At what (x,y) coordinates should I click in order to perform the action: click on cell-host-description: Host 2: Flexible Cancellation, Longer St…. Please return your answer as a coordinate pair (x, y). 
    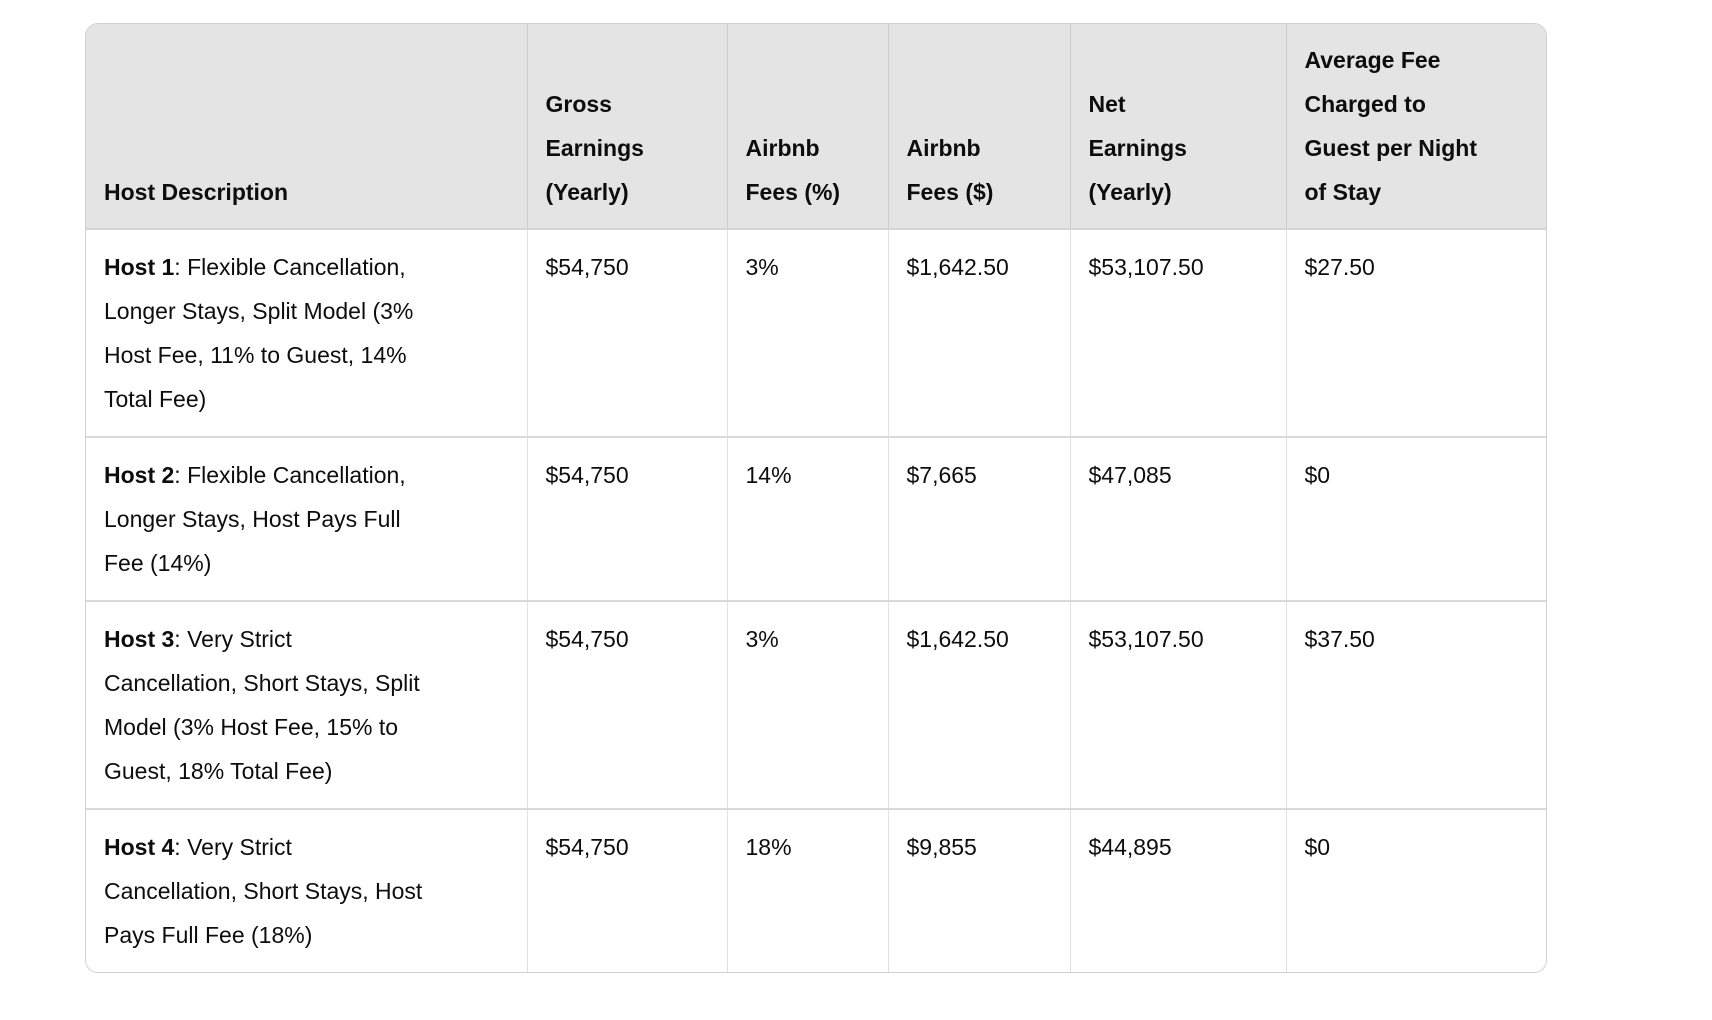
    Looking at the image, I should click on (307, 519).